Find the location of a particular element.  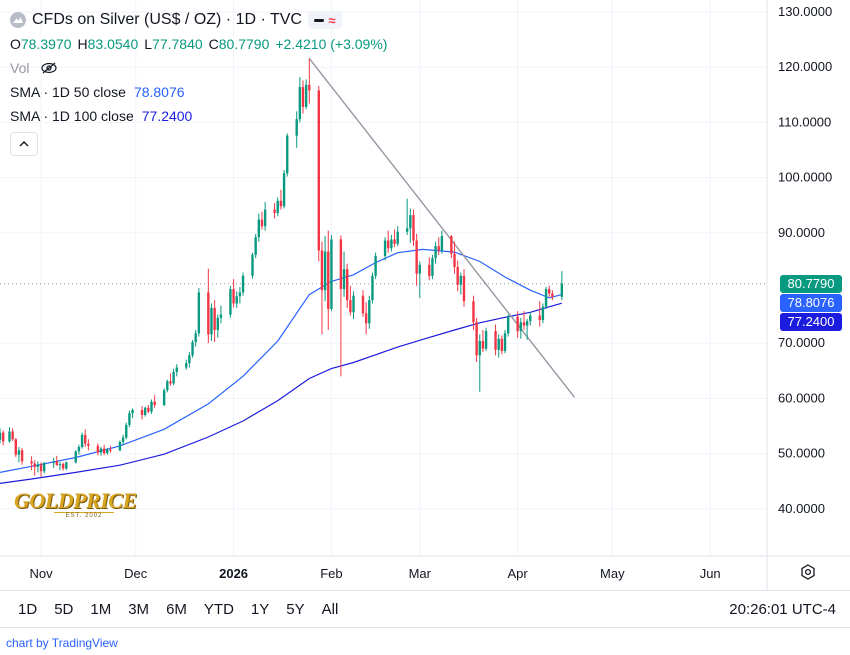

range-button-5d: 5D is located at coordinates (64, 609).